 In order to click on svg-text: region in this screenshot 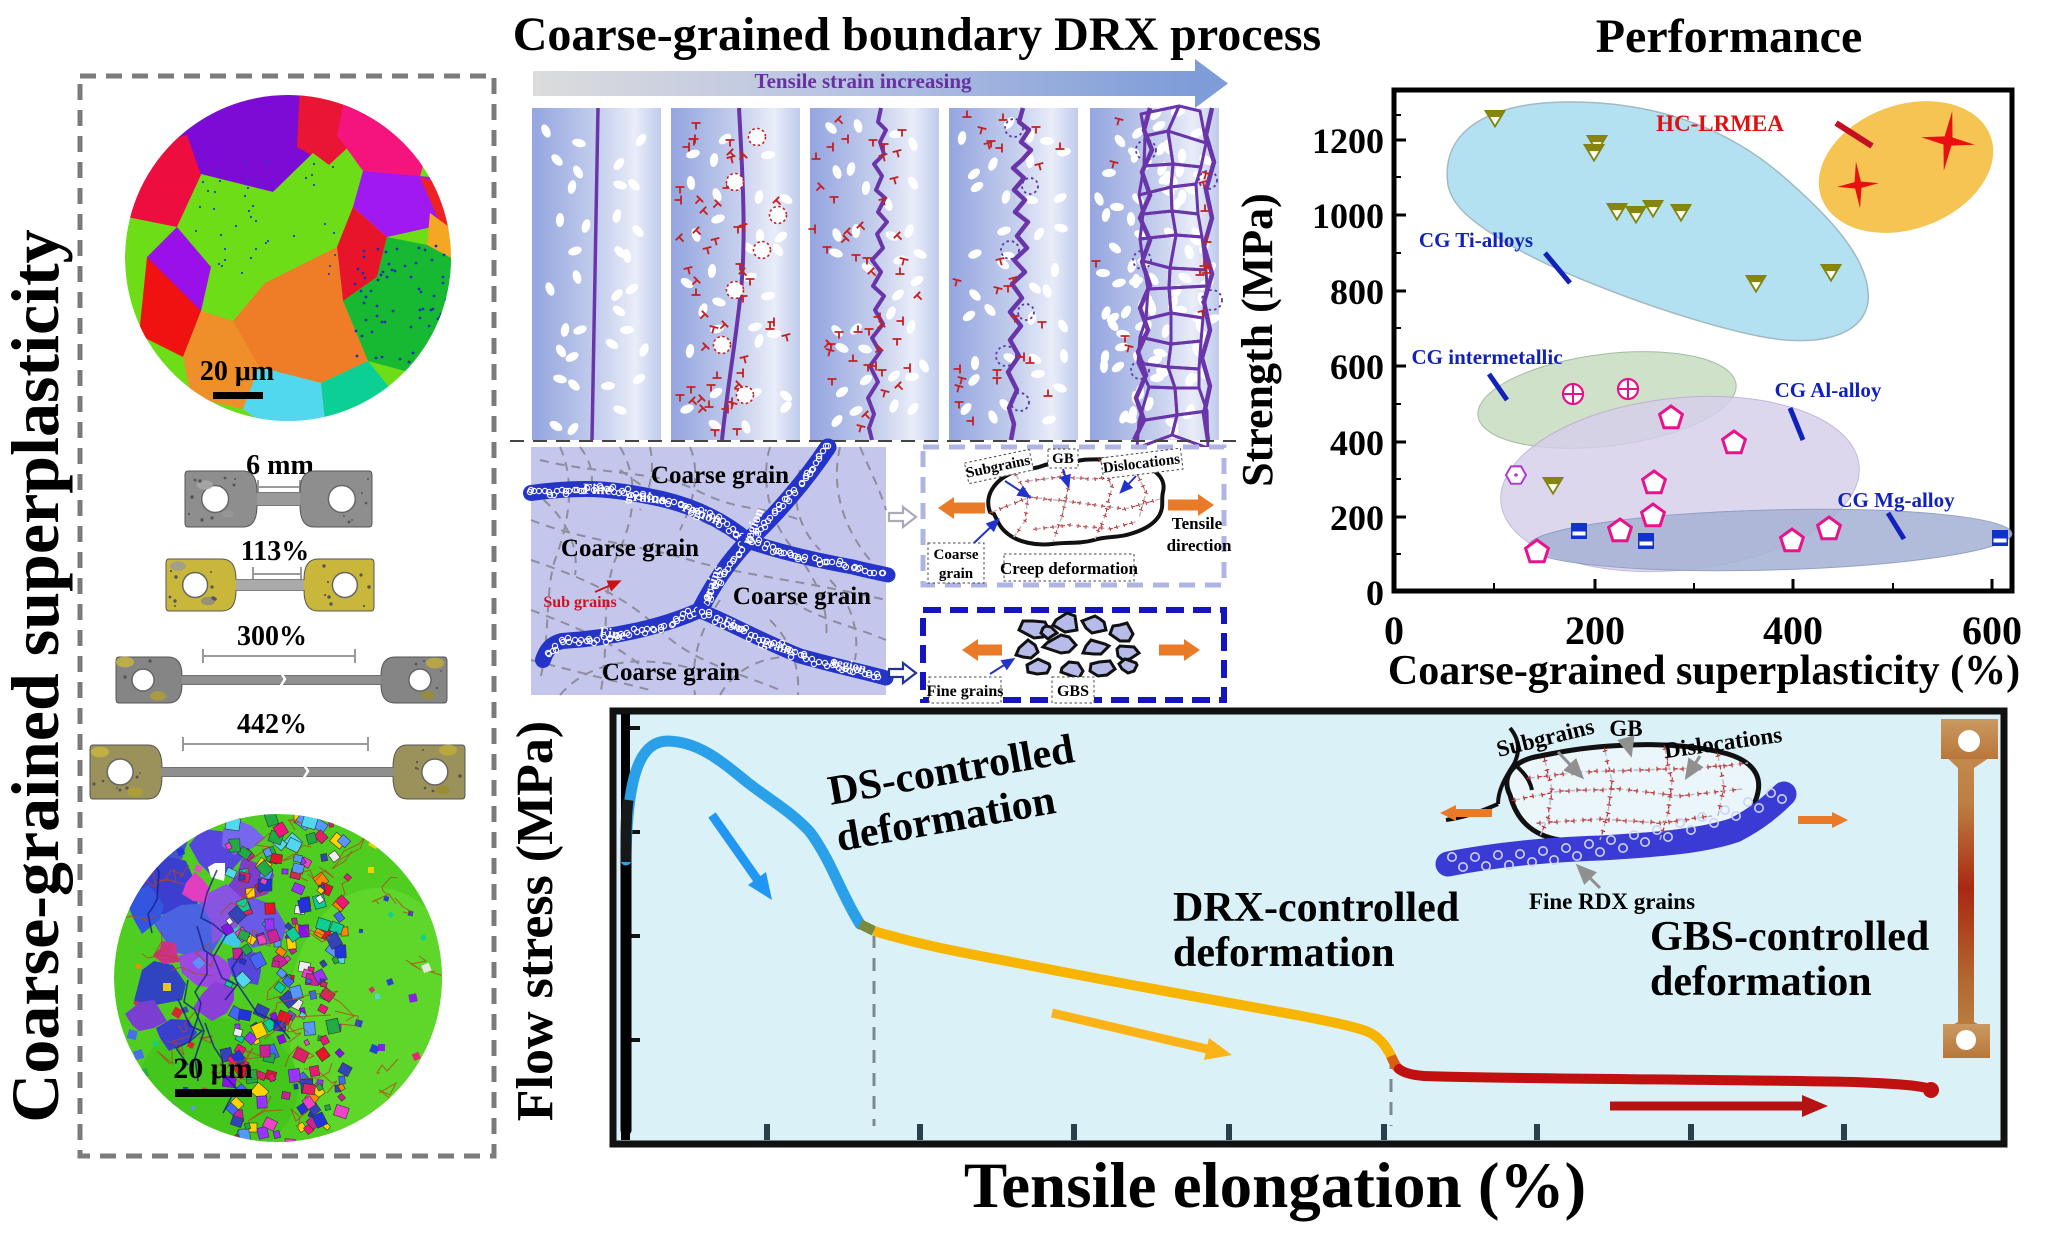, I will do `click(849, 665)`.